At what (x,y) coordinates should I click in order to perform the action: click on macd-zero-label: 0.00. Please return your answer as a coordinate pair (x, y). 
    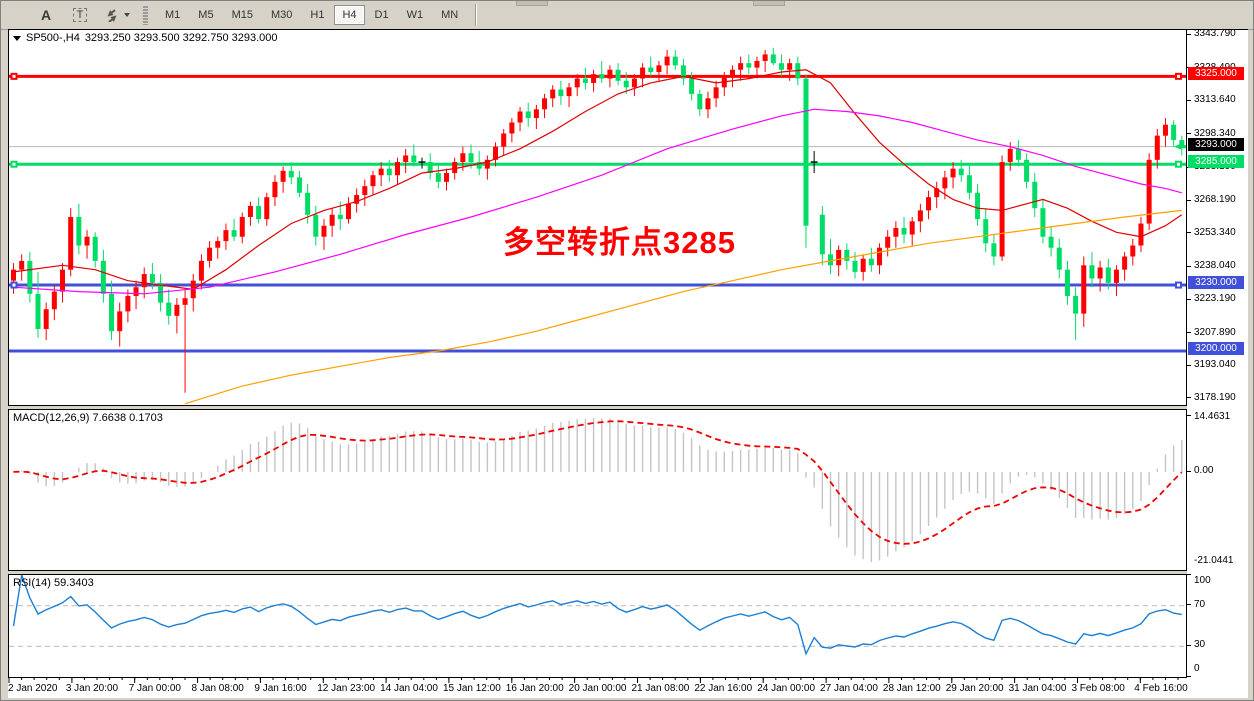
    Looking at the image, I should click on (1204, 470).